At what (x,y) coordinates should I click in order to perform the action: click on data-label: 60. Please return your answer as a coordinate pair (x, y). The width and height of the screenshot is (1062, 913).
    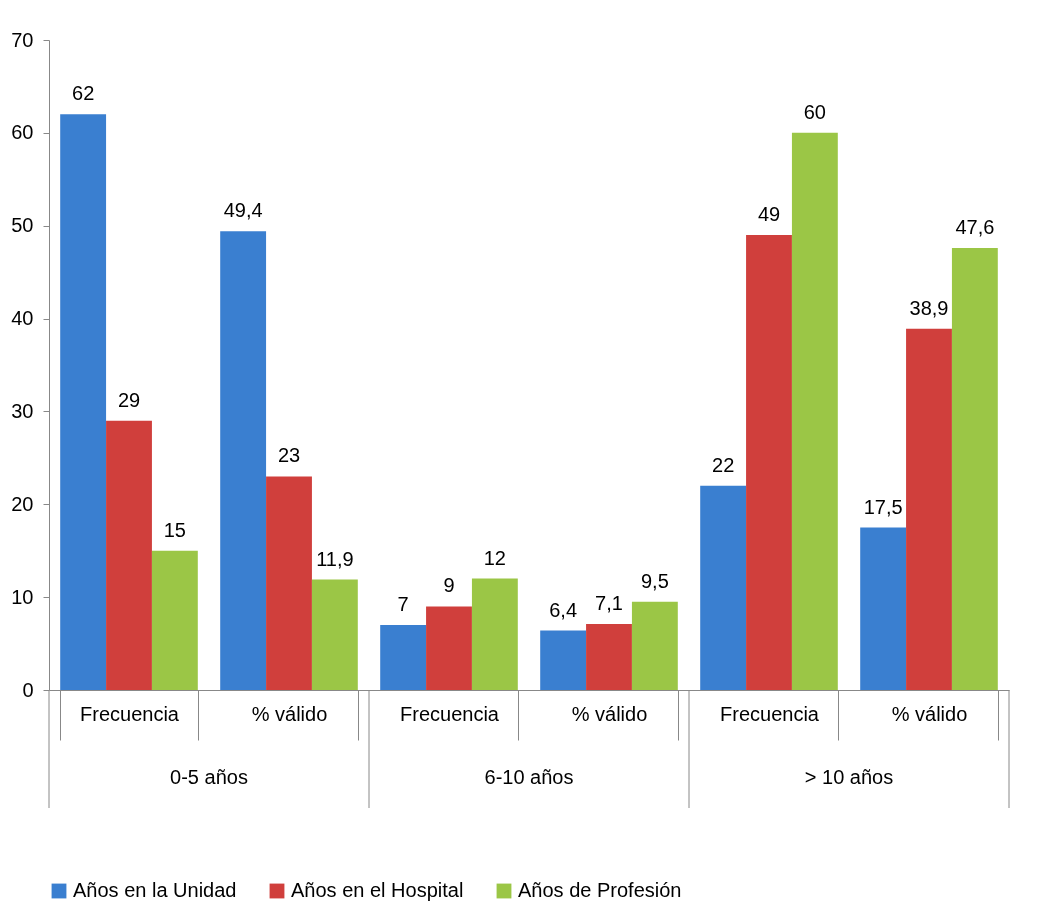
    Looking at the image, I should click on (814, 111).